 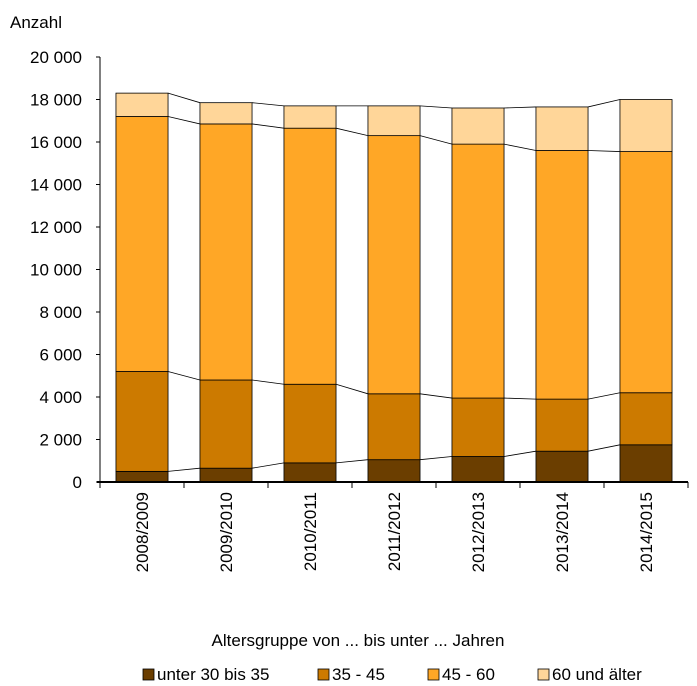 What do you see at coordinates (226, 532) in the screenshot?
I see `x-tick-label: 2009/2010` at bounding box center [226, 532].